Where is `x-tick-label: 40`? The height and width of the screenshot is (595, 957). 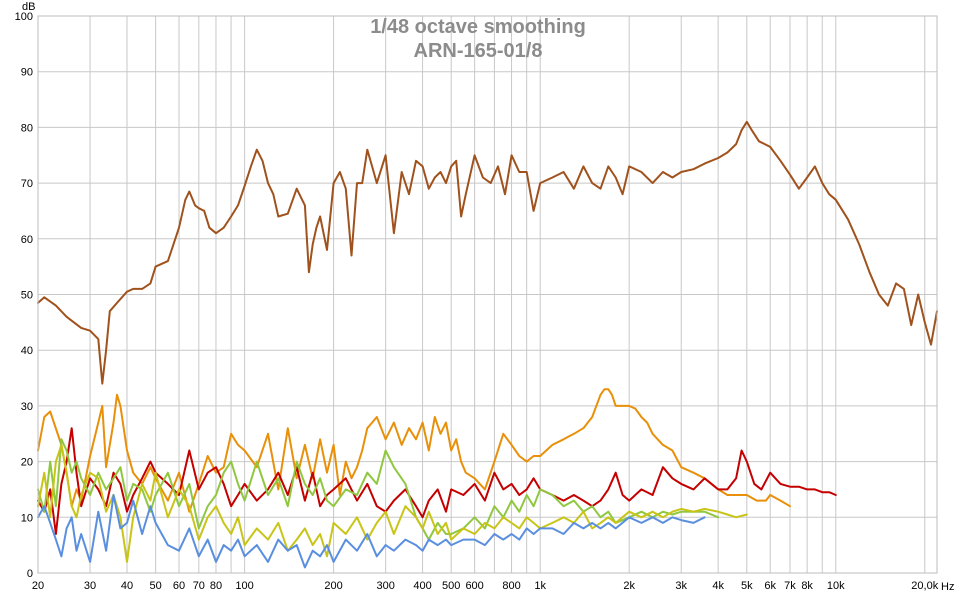
x-tick-label: 40 is located at coordinates (127, 586).